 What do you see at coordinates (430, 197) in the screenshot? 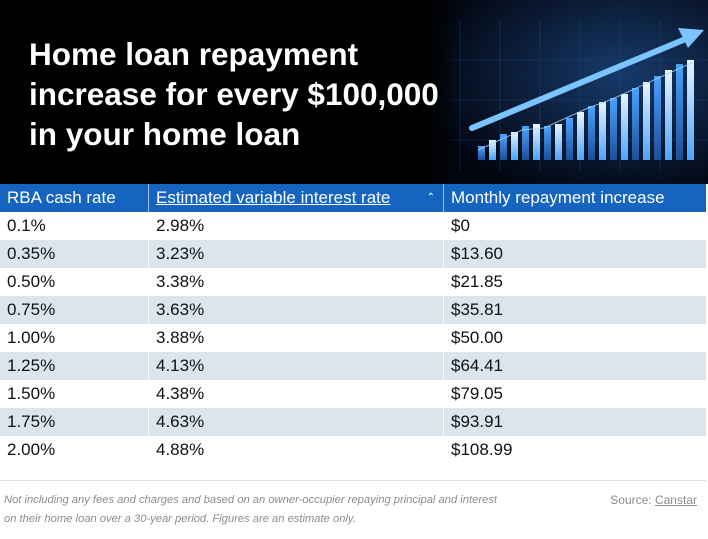
I see `sort-updown-icon: ⌃` at bounding box center [430, 197].